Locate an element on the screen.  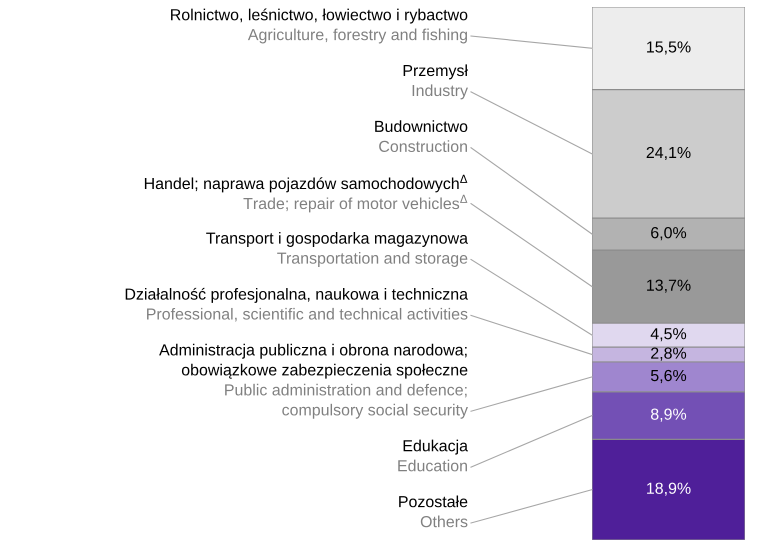
data-label: 4,5% is located at coordinates (668, 335).